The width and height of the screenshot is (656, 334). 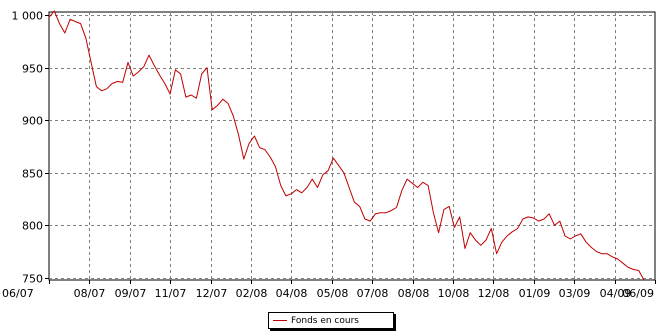 I want to click on x-tick-label: 02/08, so click(x=252, y=293).